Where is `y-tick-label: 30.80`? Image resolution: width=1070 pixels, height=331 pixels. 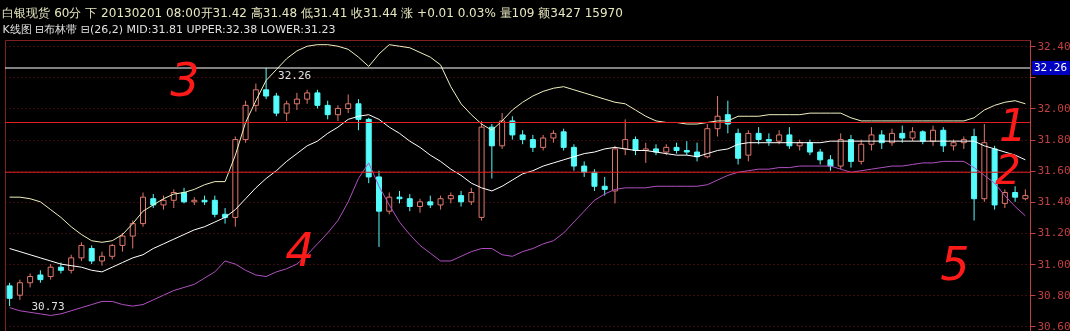
y-tick-label: 30.80 is located at coordinates (1053, 295).